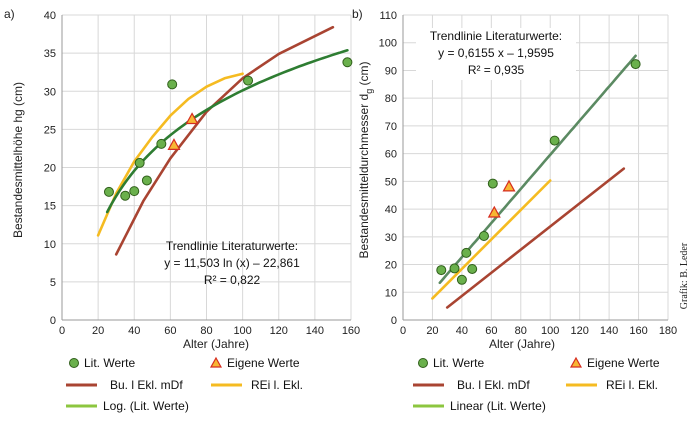 The height and width of the screenshot is (422, 697). I want to click on panel-b-ytick-label: 10, so click(391, 293).